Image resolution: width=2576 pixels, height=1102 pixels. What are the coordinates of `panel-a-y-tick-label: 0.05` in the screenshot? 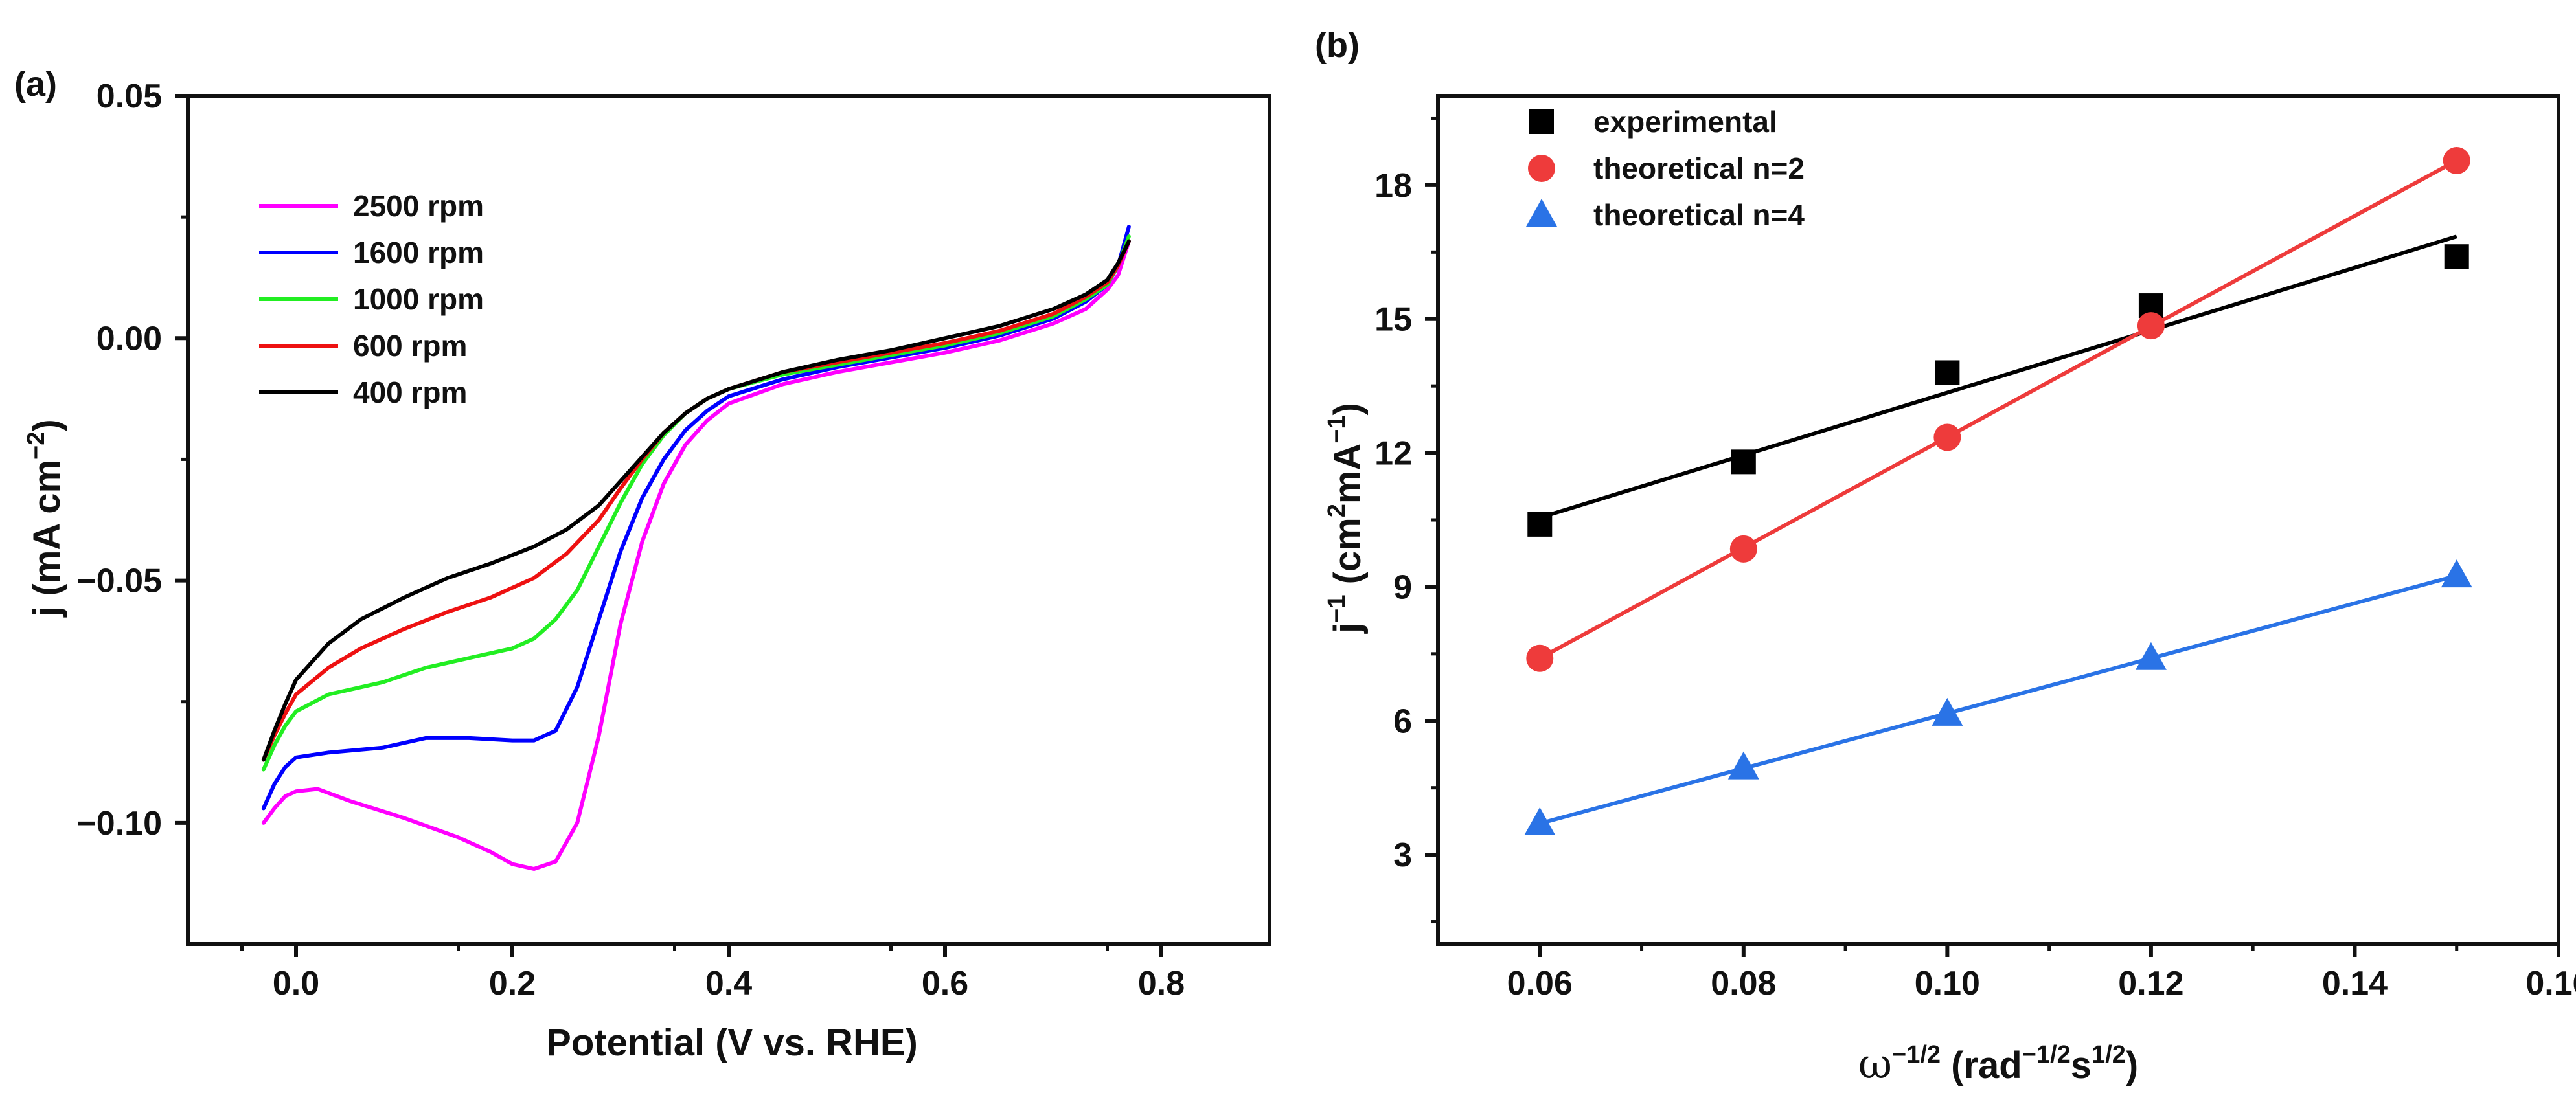 It's located at (130, 96).